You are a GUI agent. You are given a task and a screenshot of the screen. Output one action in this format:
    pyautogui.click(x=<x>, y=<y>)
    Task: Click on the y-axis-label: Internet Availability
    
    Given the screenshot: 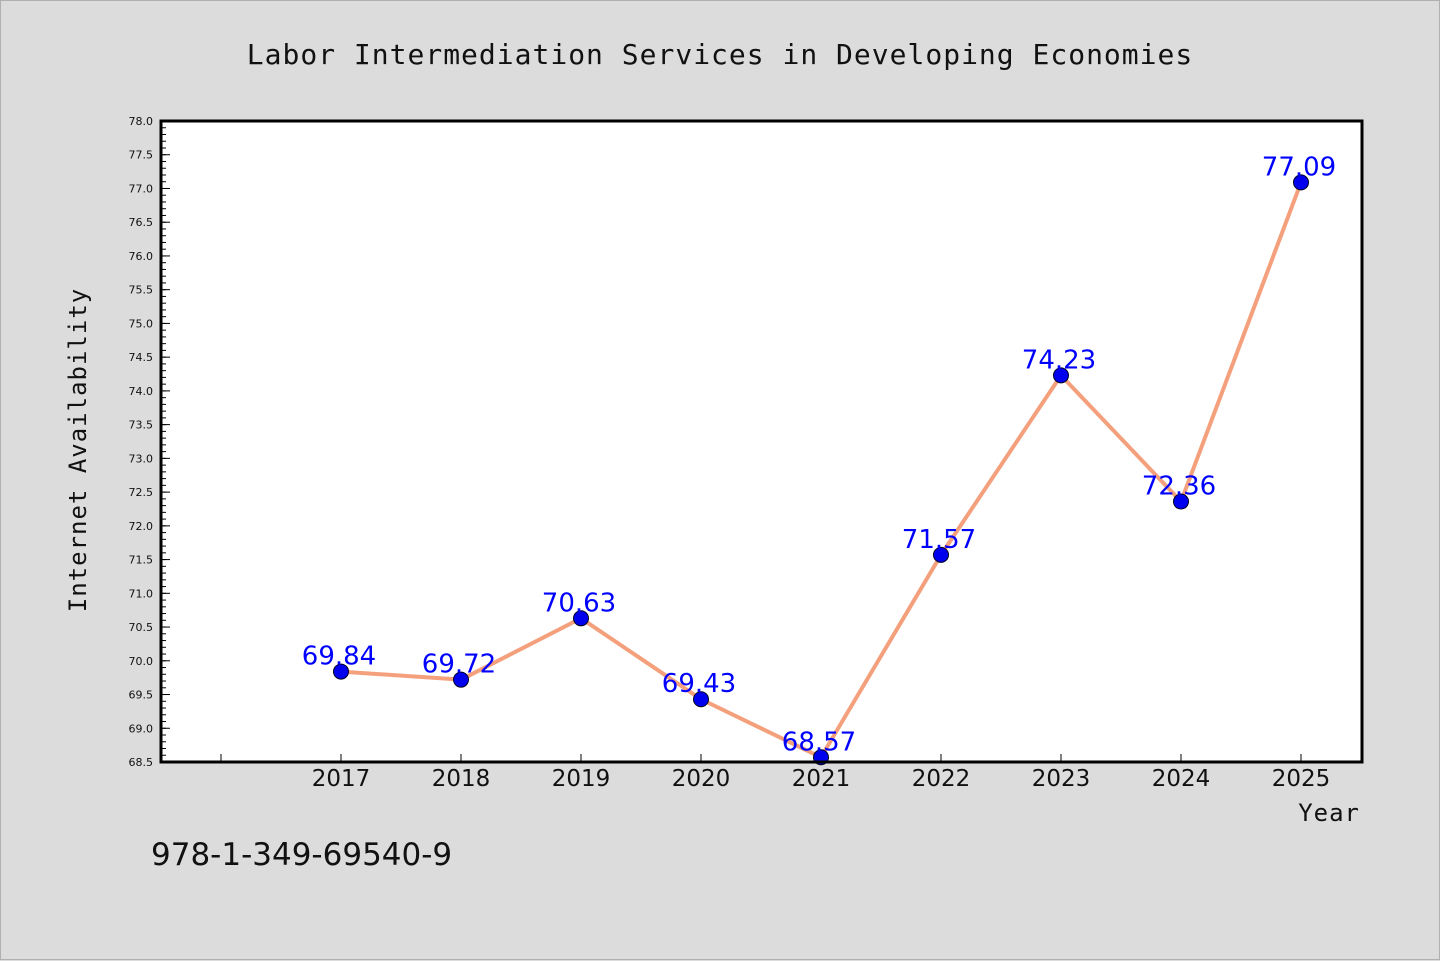 What is the action you would take?
    pyautogui.click(x=78, y=450)
    